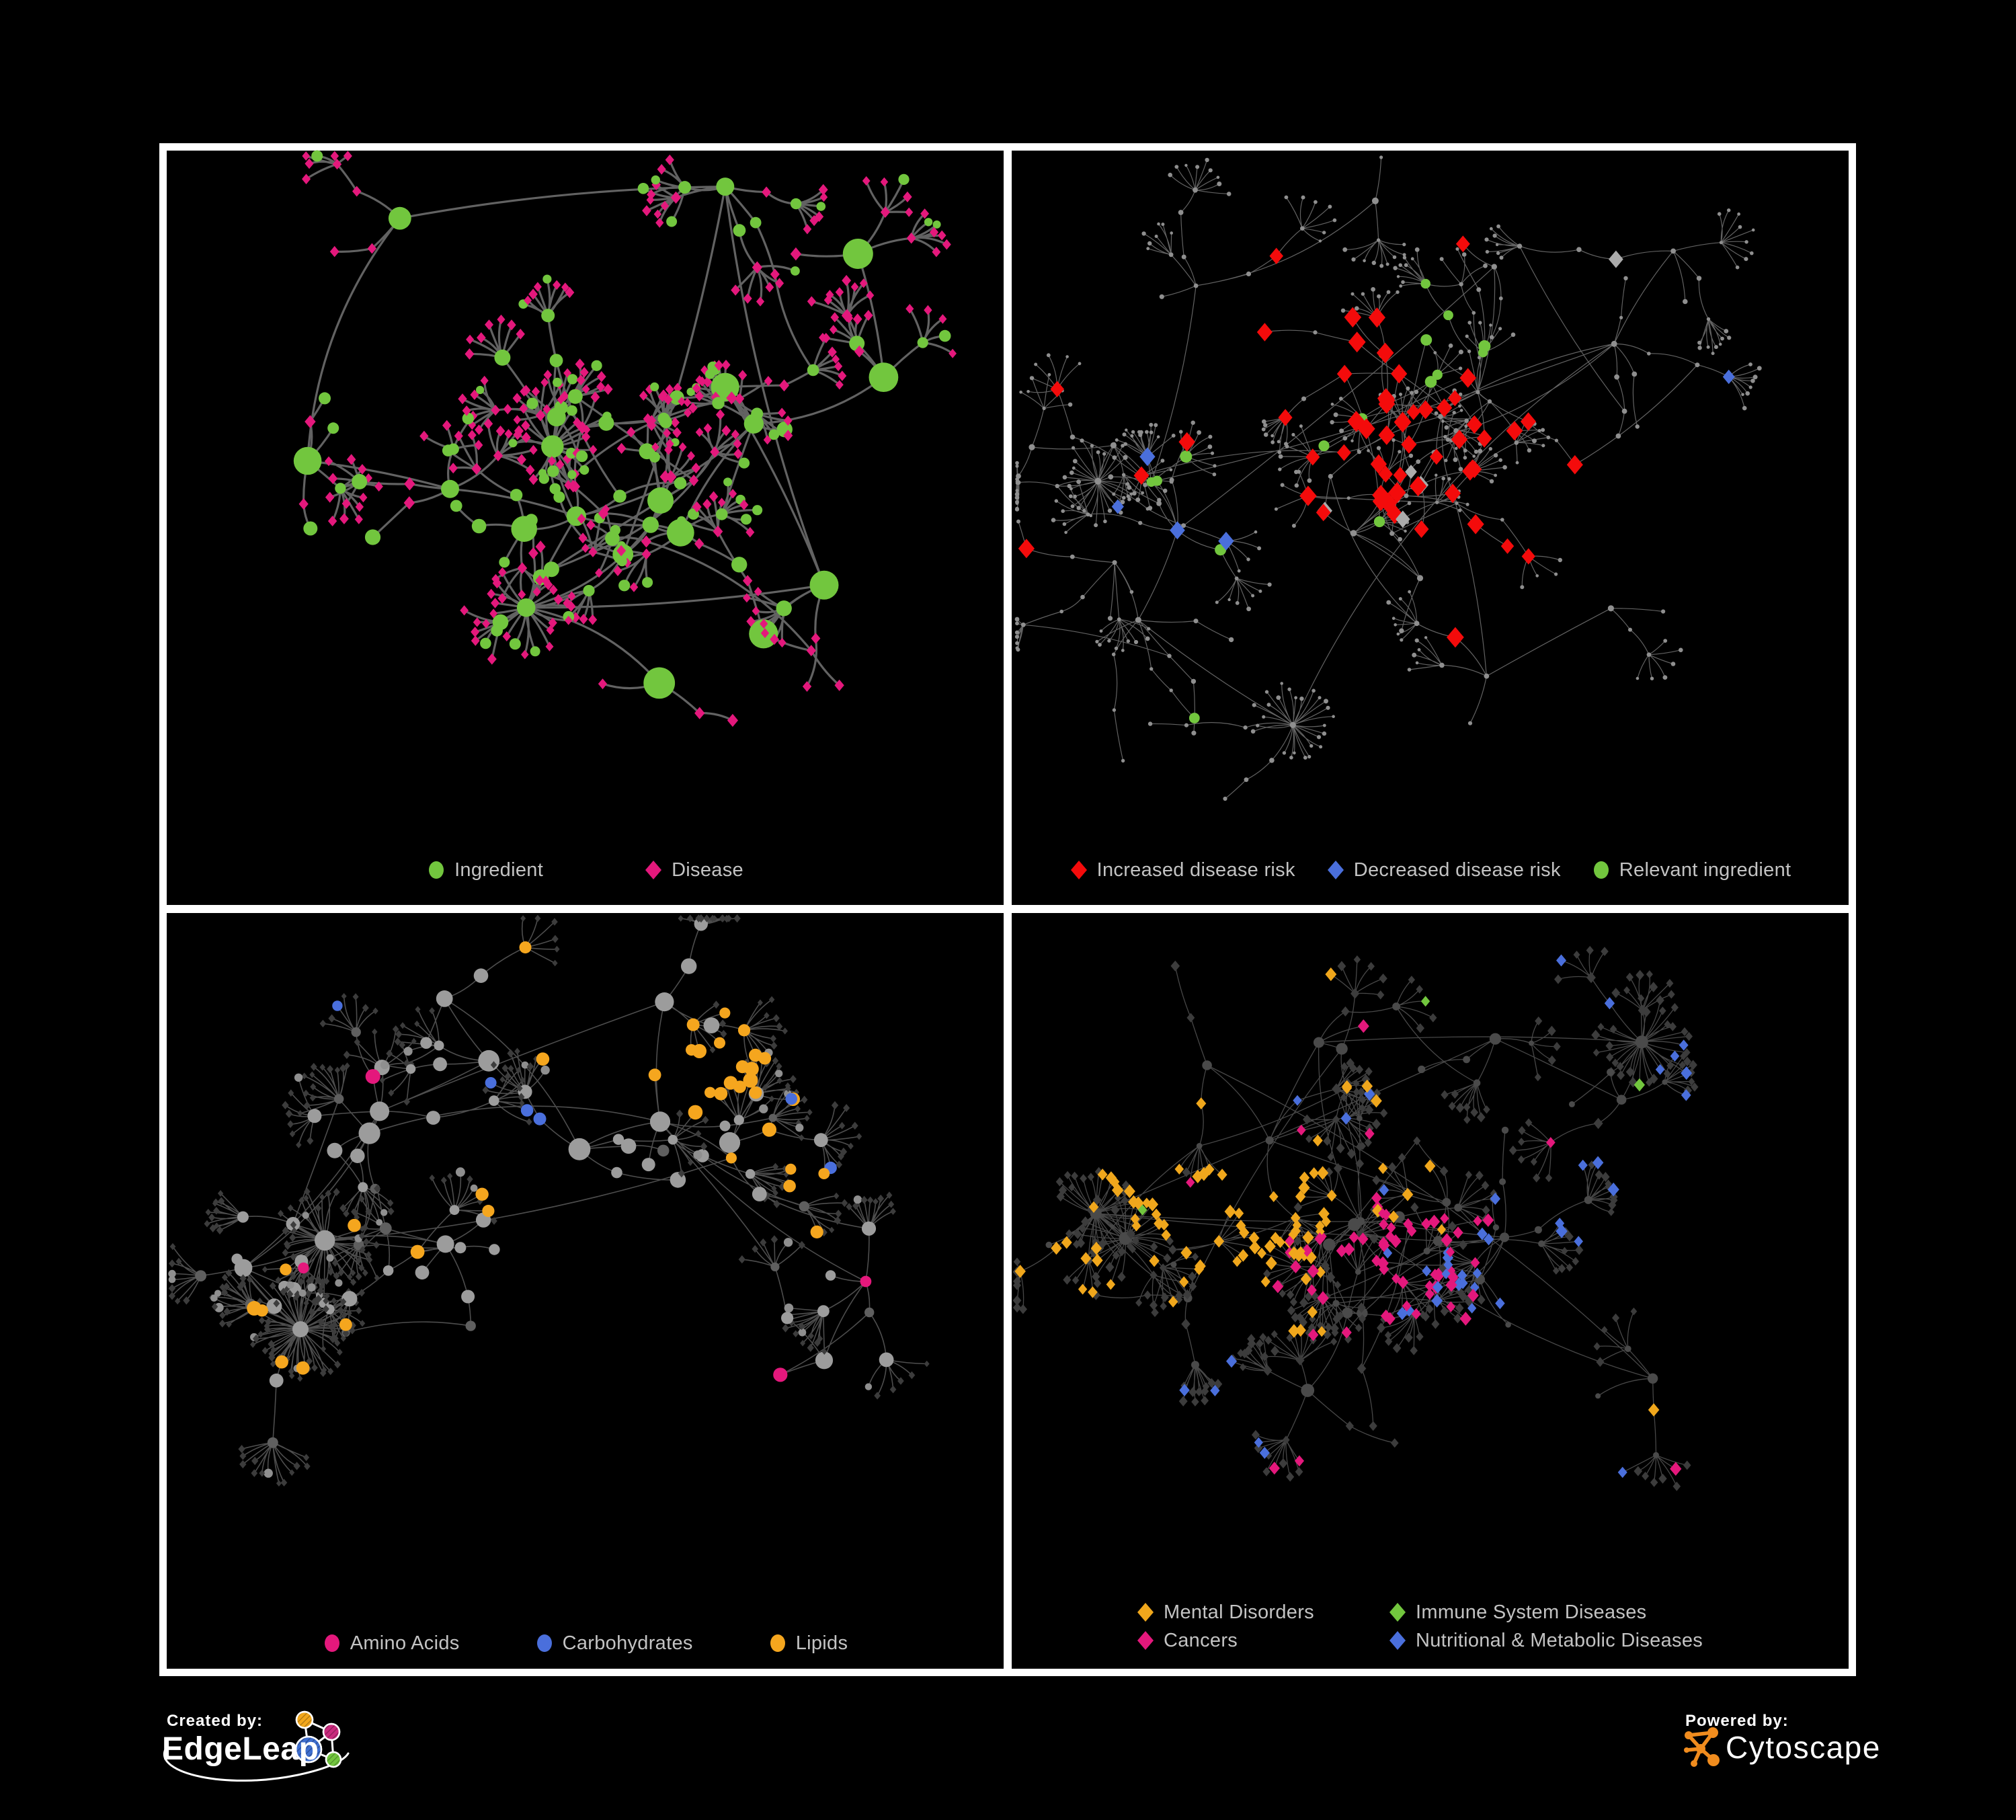  I want to click on created-by-label: Created by:, so click(215, 1721).